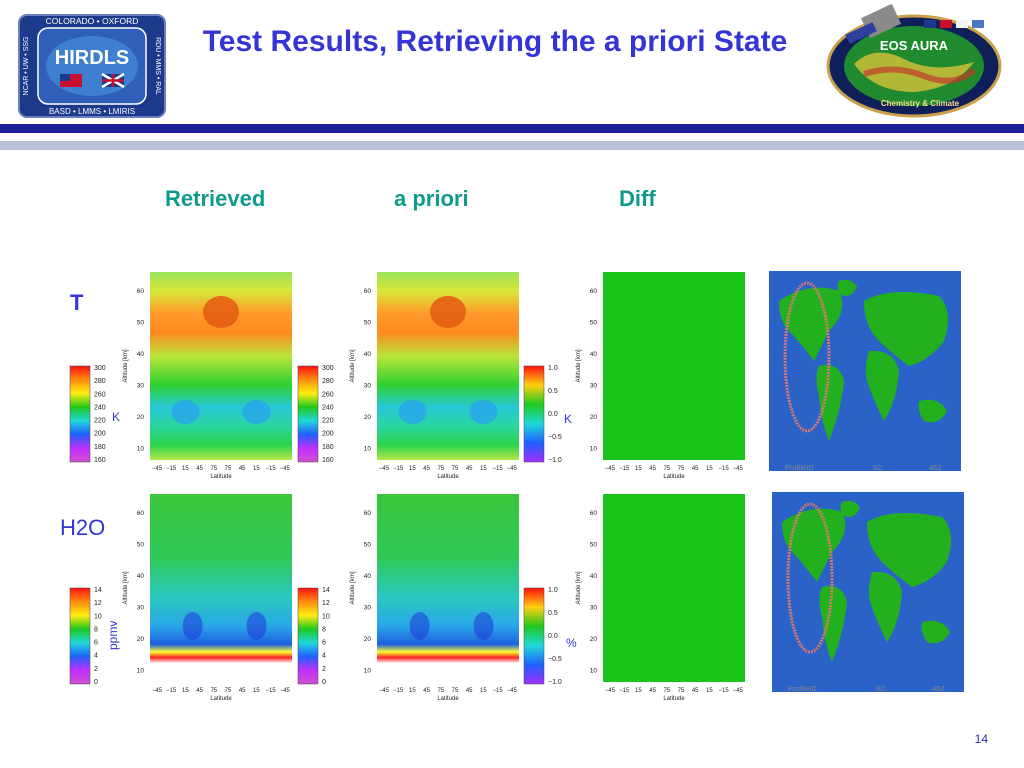 This screenshot has width=1024, height=768. What do you see at coordinates (512, 128) in the screenshot?
I see `header-bar-dark` at bounding box center [512, 128].